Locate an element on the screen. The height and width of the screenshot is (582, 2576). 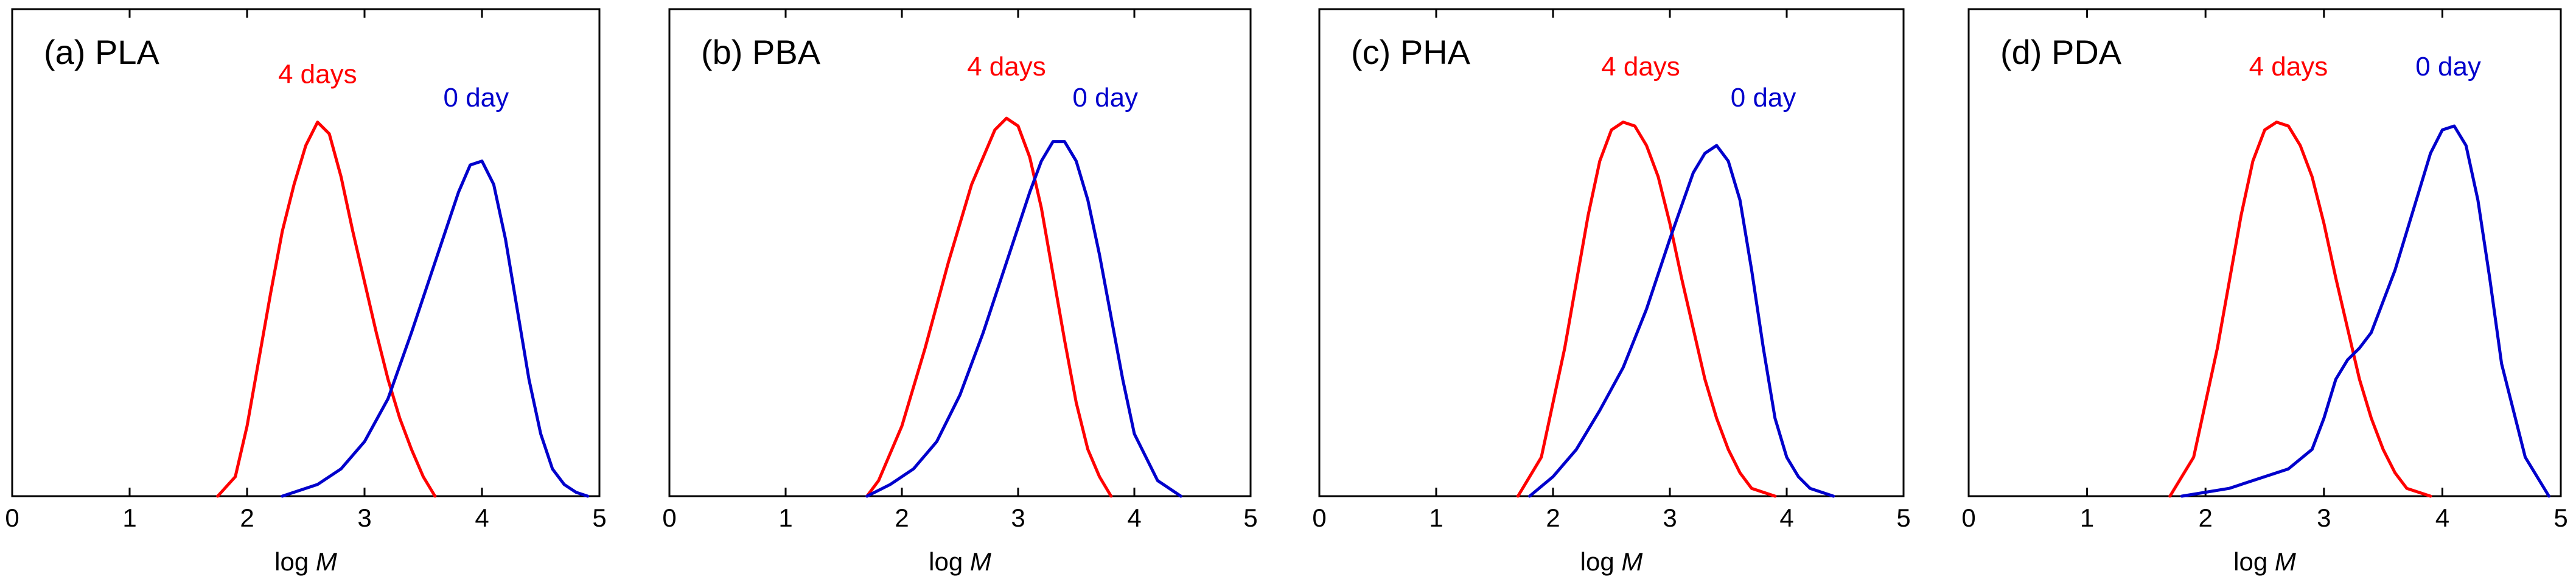
panel-title: (d) PDA is located at coordinates (2061, 52).